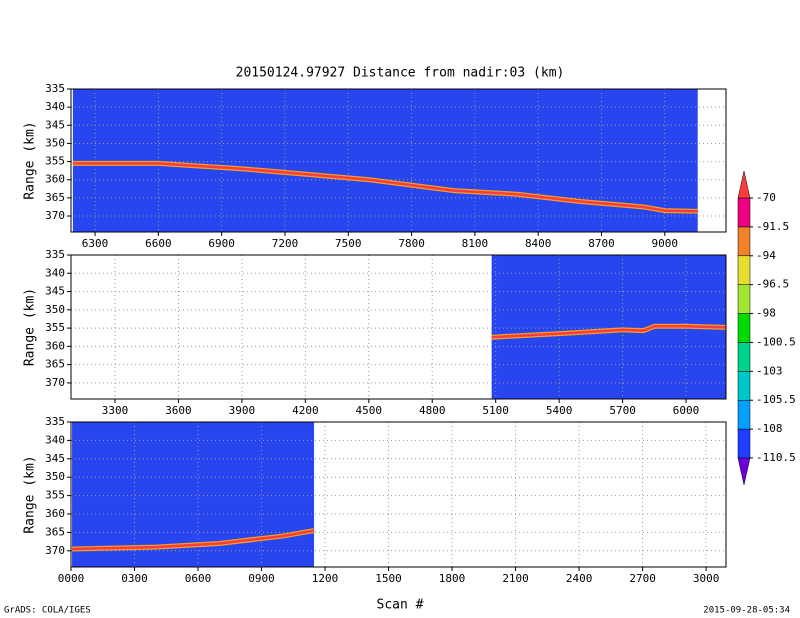  I want to click on x-tick-label: 3000, so click(706, 578).